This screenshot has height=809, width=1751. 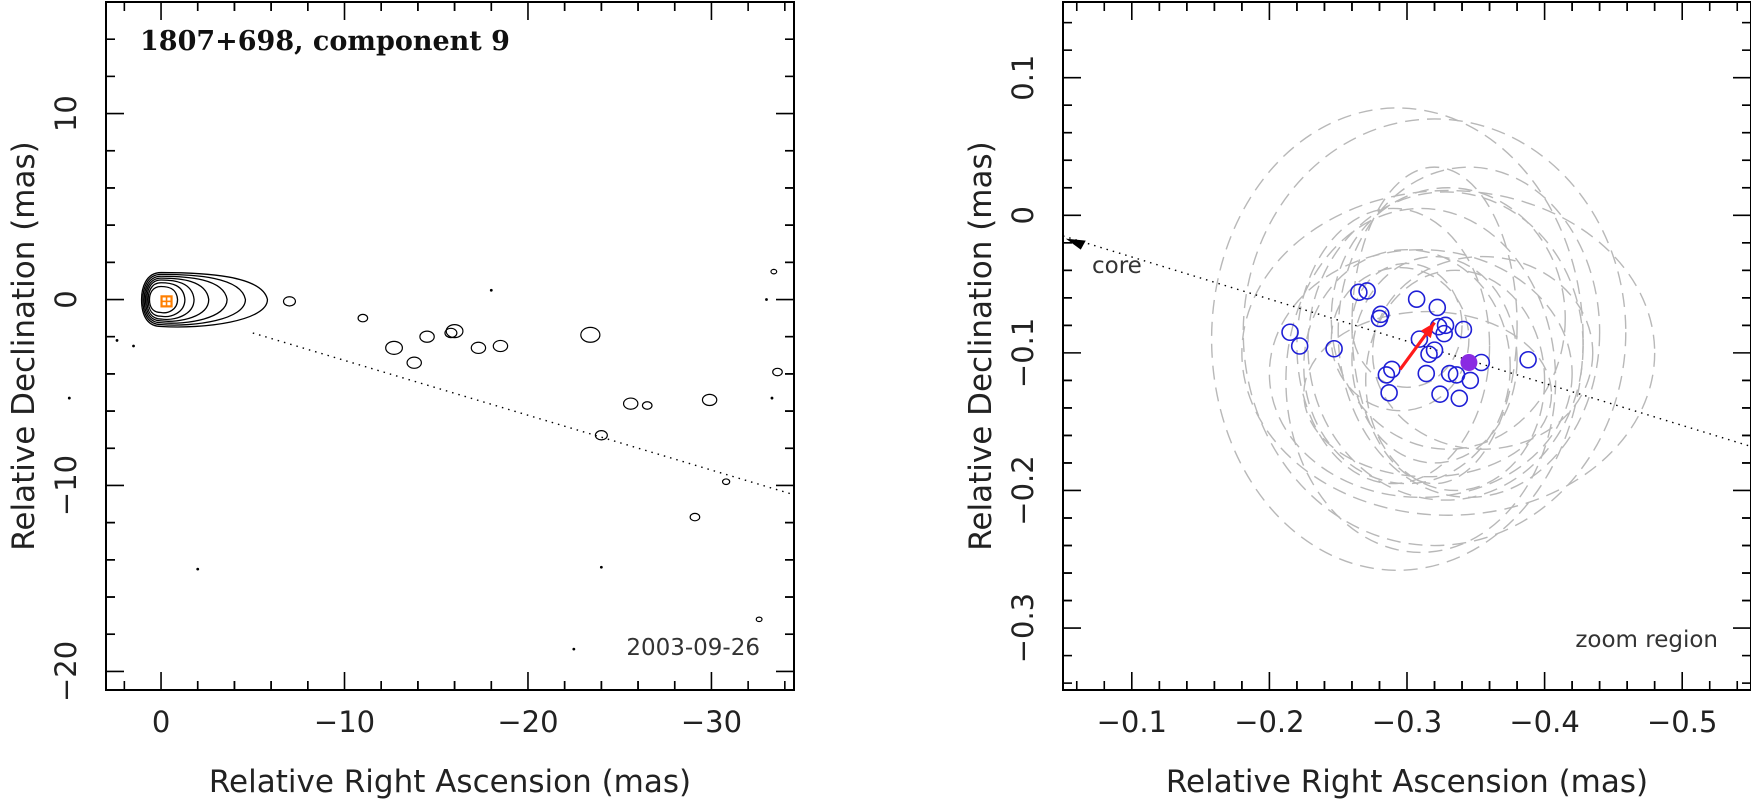 I want to click on x-tick-label: −0.4, so click(x=1544, y=722).